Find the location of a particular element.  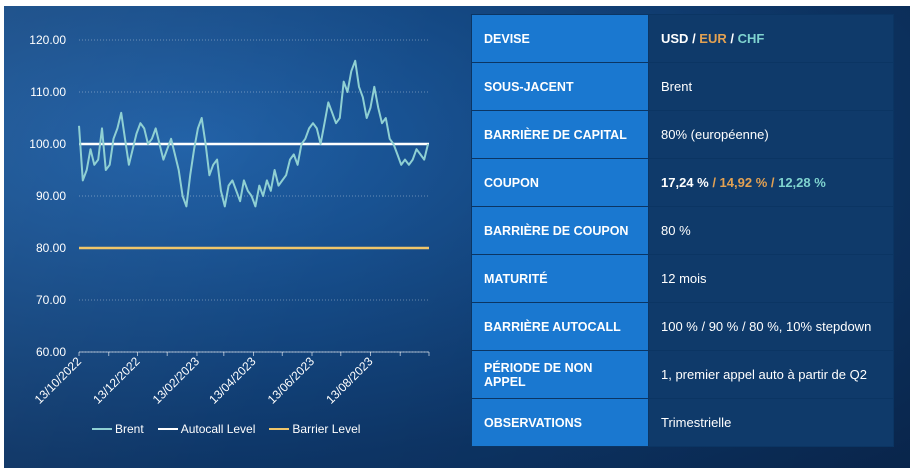

row-sous-jacent: SOUS-JACENT Brent is located at coordinates (682, 86).